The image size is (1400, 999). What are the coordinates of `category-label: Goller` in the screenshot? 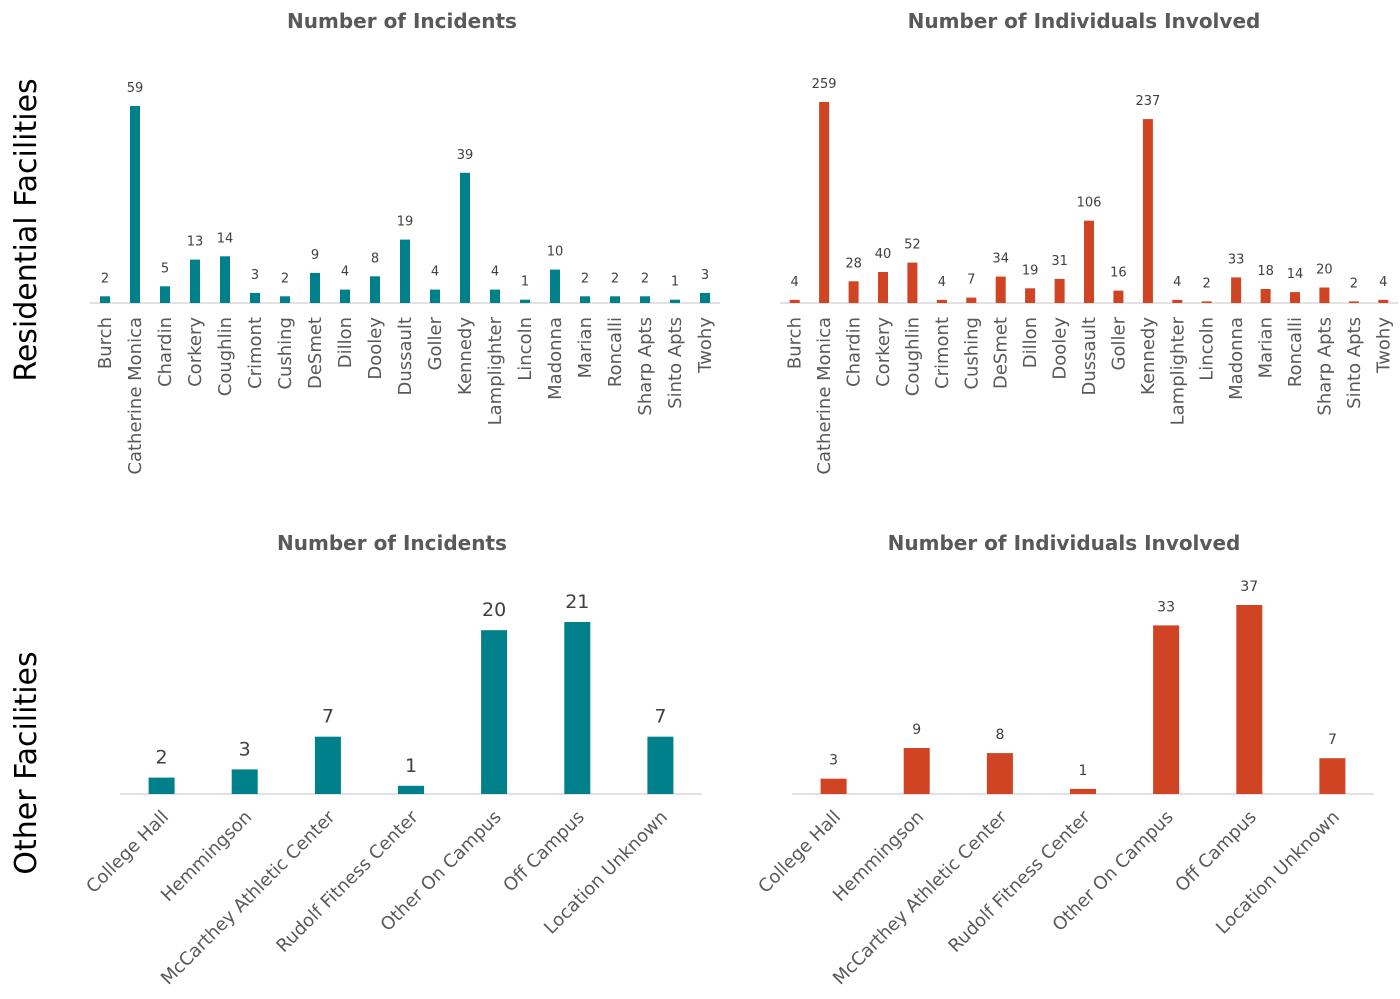 It's located at (1118, 343).